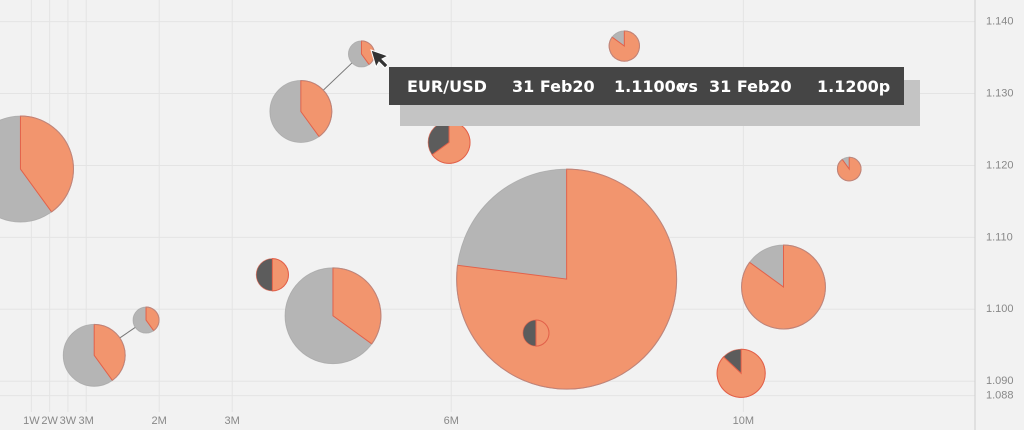 The width and height of the screenshot is (1024, 430). Describe the element at coordinates (68, 421) in the screenshot. I see `x-tick-label: 3W` at that location.